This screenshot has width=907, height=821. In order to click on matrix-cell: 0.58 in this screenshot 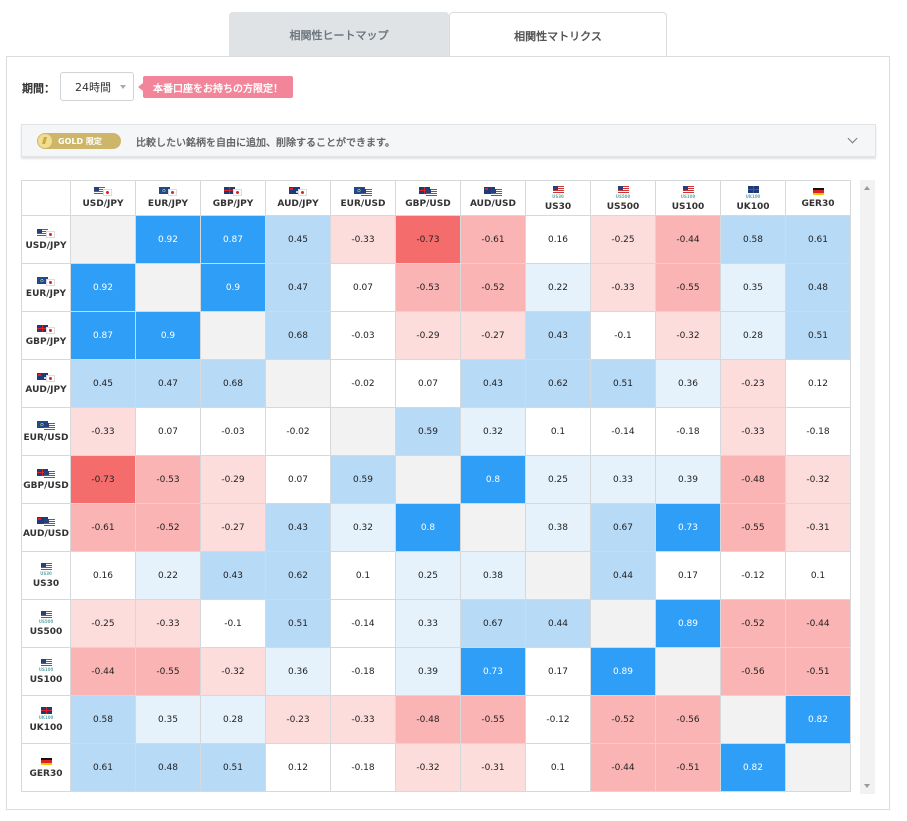, I will do `click(103, 719)`.